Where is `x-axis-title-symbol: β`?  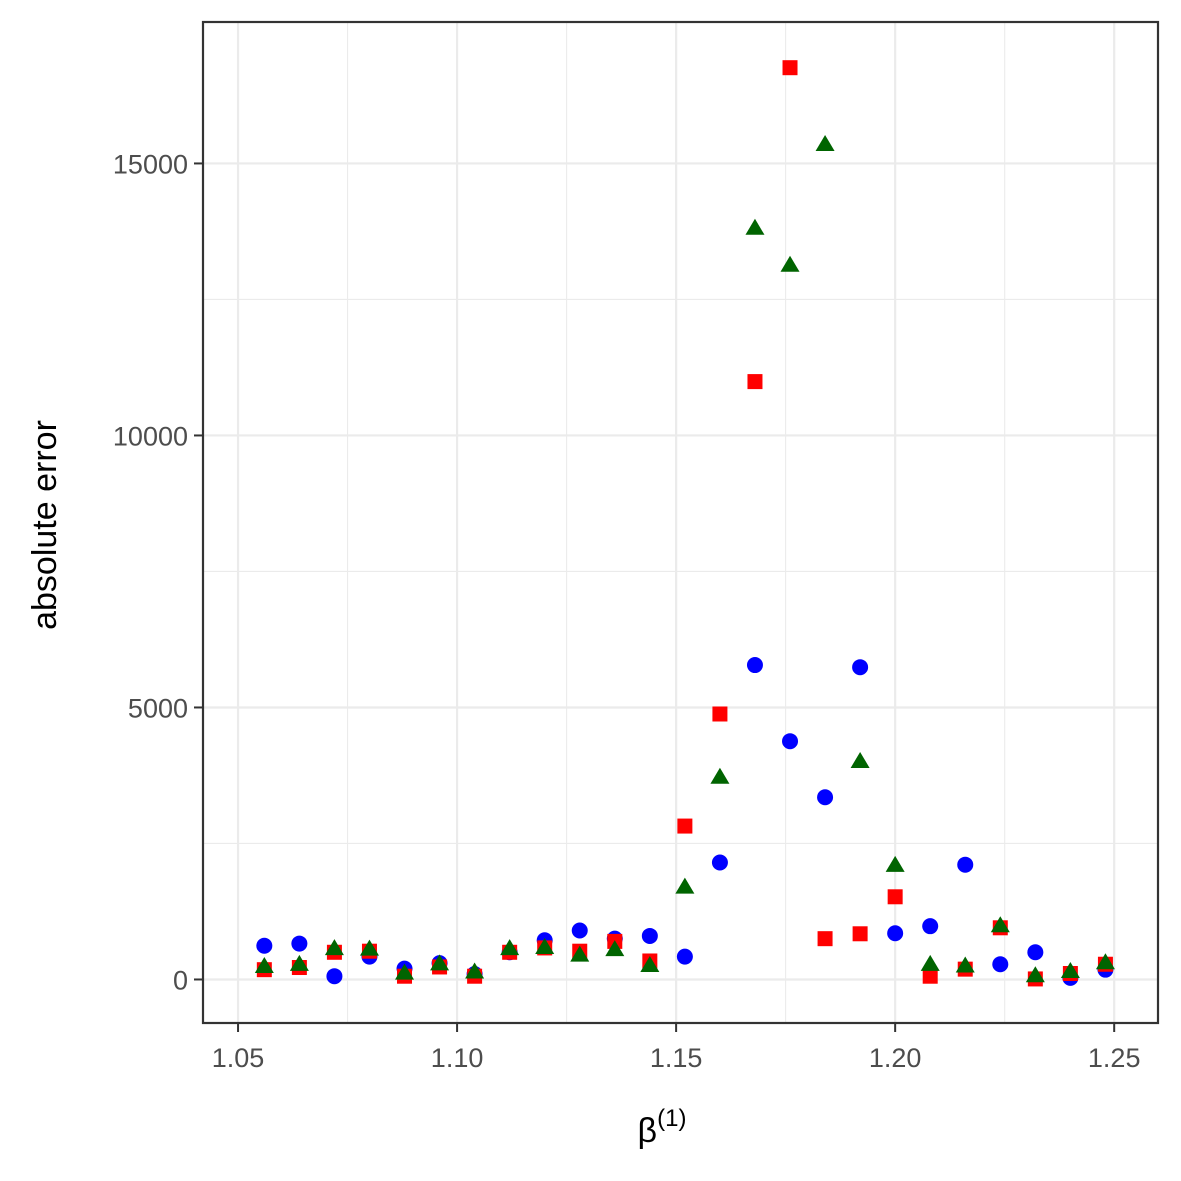
x-axis-title-symbol: β is located at coordinates (648, 1131).